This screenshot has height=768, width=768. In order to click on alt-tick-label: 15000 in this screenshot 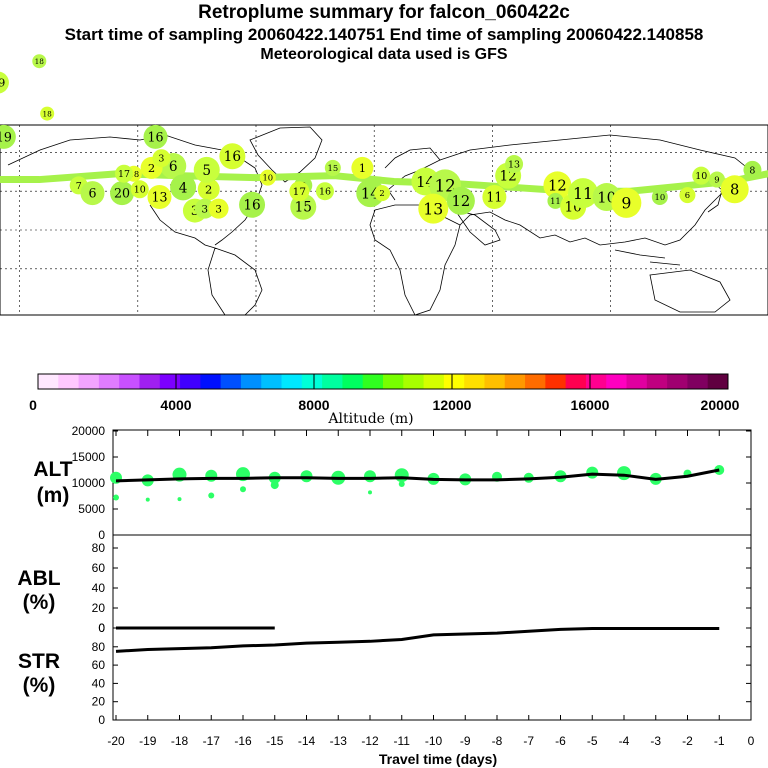, I will do `click(89, 457)`.